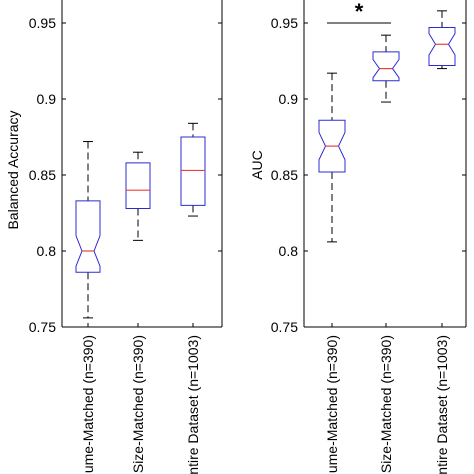  Describe the element at coordinates (257, 165) in the screenshot. I see `y-axis-label: AUC` at that location.